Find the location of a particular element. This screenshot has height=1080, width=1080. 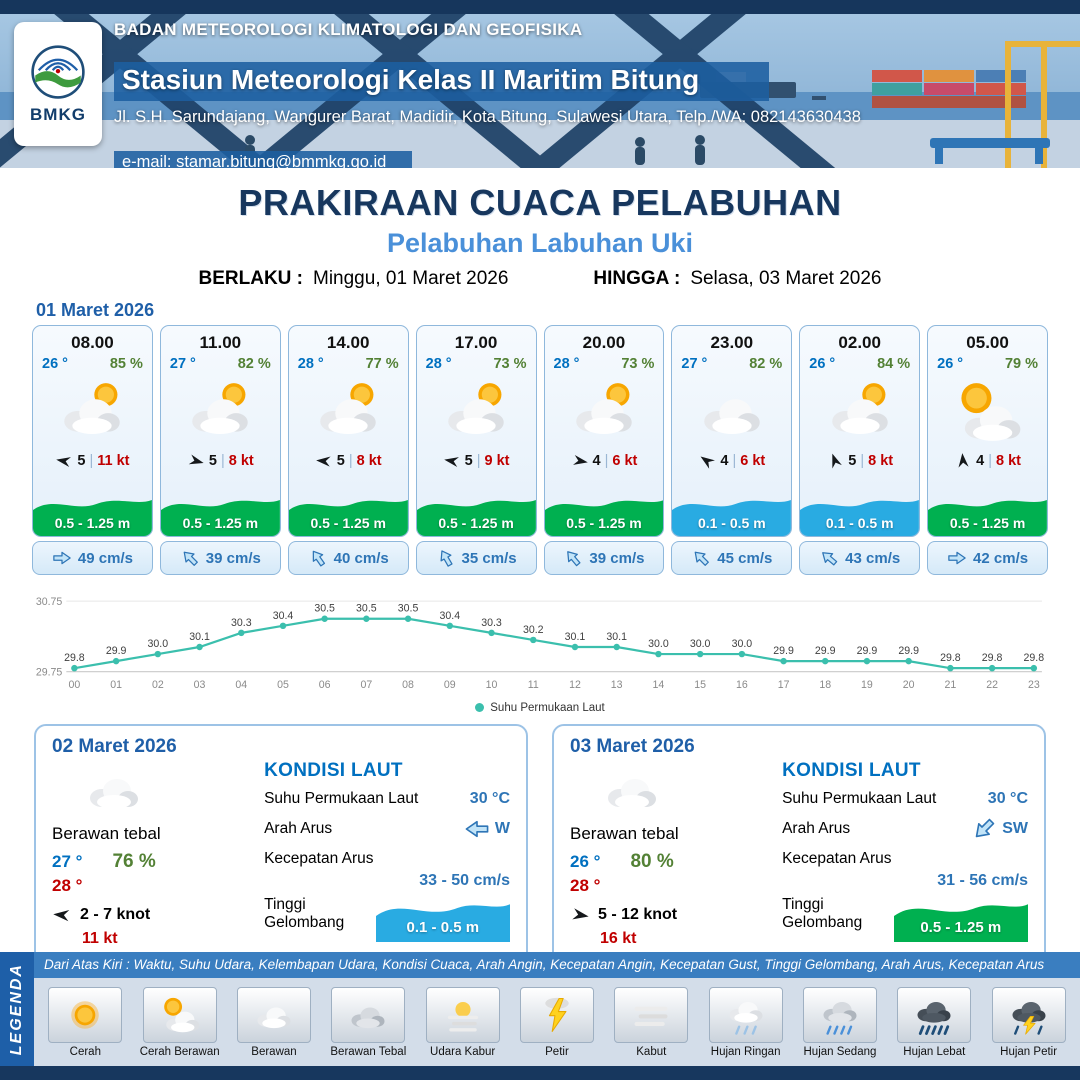

wind-row: 5 | 8 kt is located at coordinates (220, 463).